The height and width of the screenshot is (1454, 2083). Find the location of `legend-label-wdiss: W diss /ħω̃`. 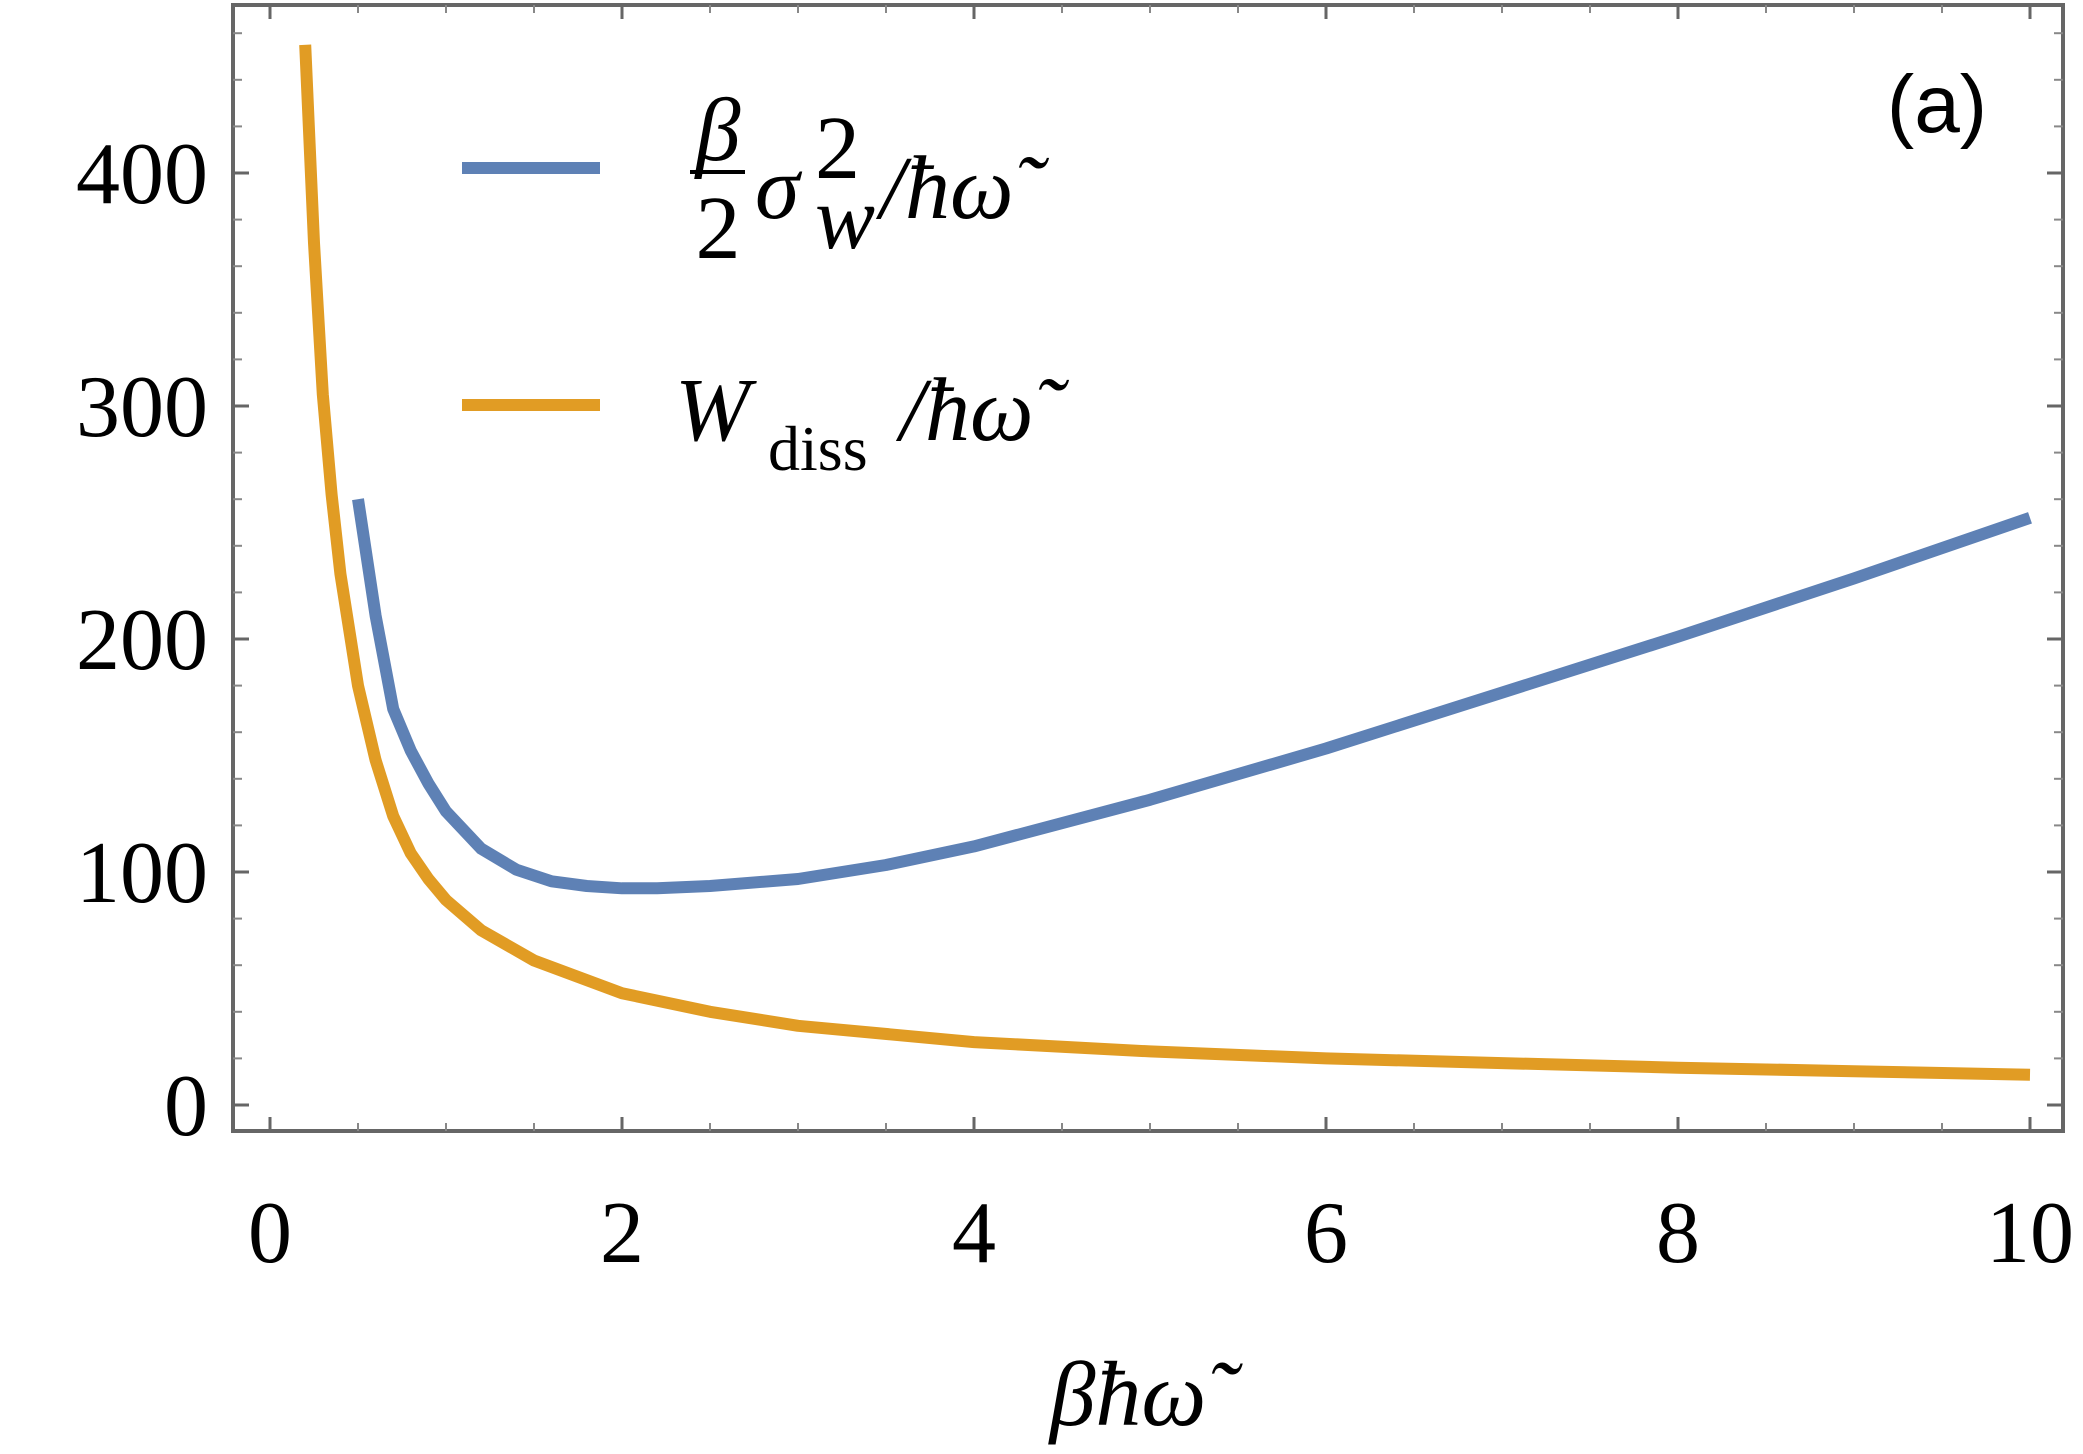

legend-label-wdiss: W diss /ħω̃ is located at coordinates (872, 422).